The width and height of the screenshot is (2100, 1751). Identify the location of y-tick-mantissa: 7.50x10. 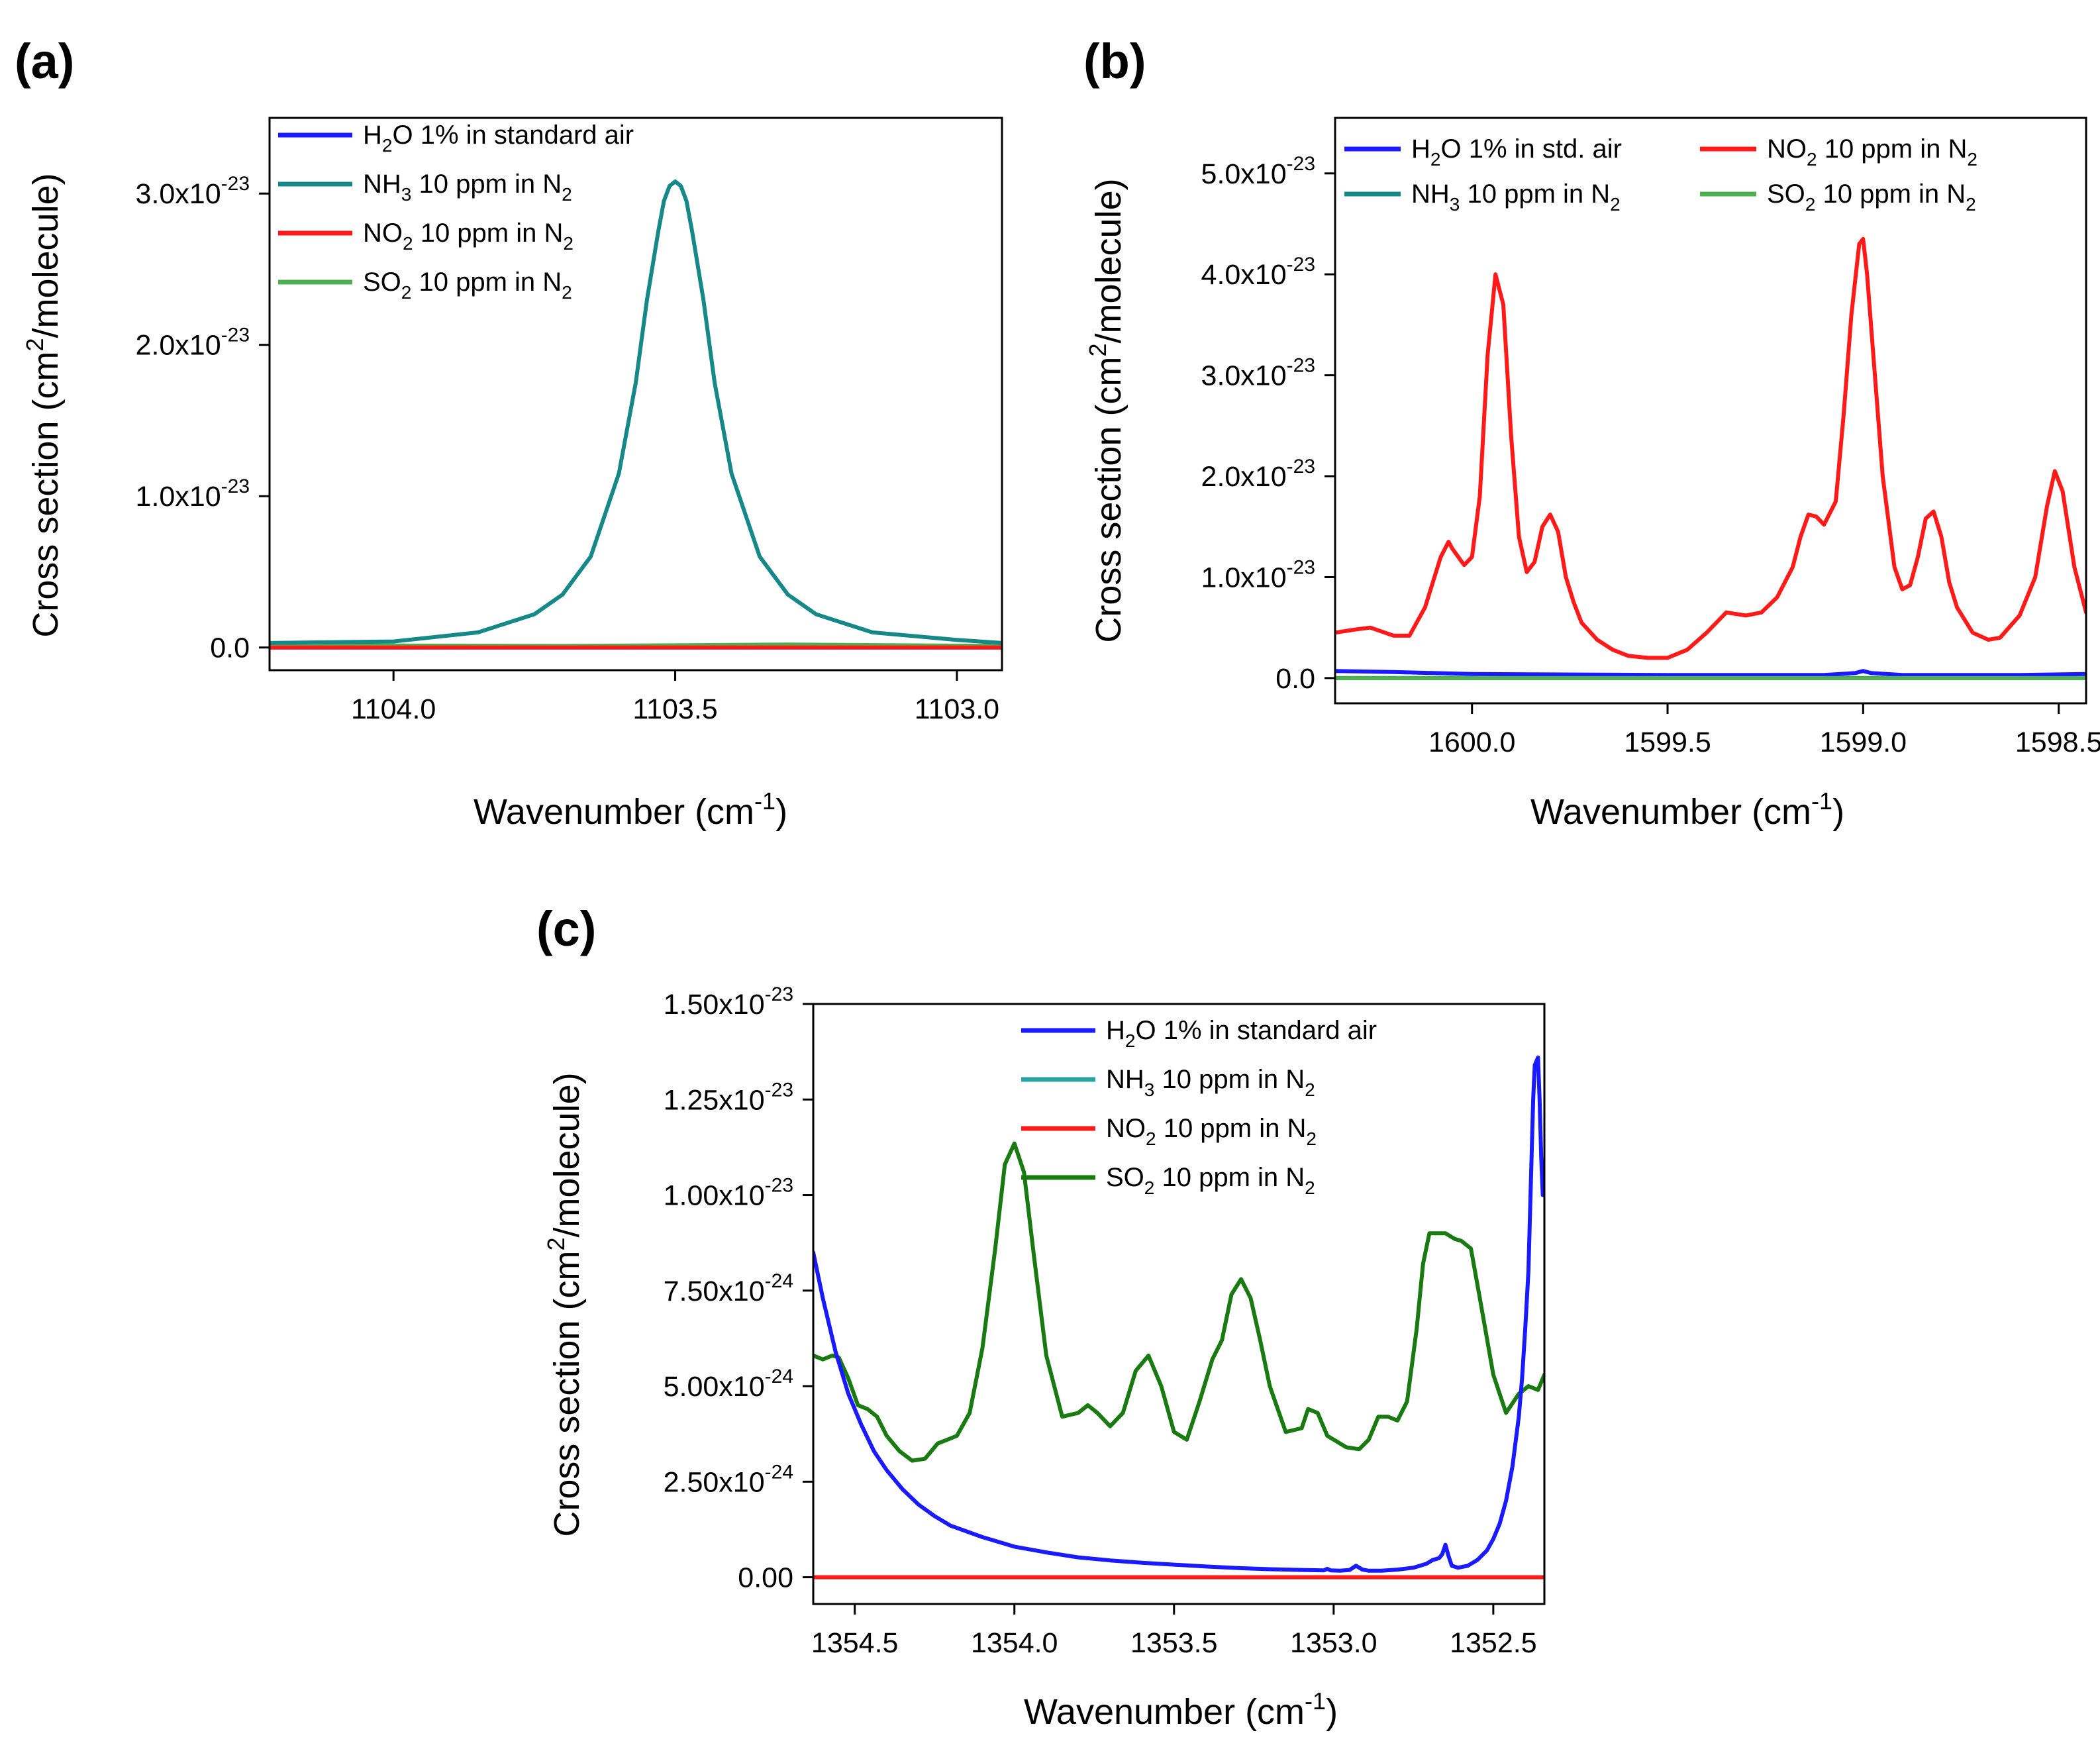
(714, 1291).